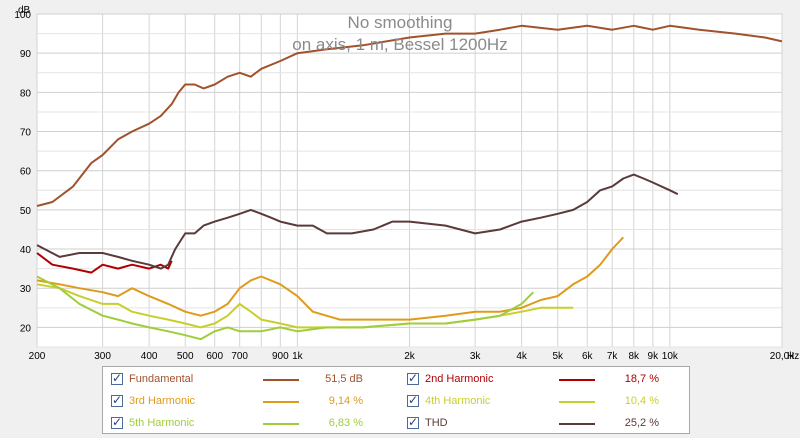 Image resolution: width=800 pixels, height=438 pixels. What do you see at coordinates (400, 22) in the screenshot?
I see `chart-title: No smoothing` at bounding box center [400, 22].